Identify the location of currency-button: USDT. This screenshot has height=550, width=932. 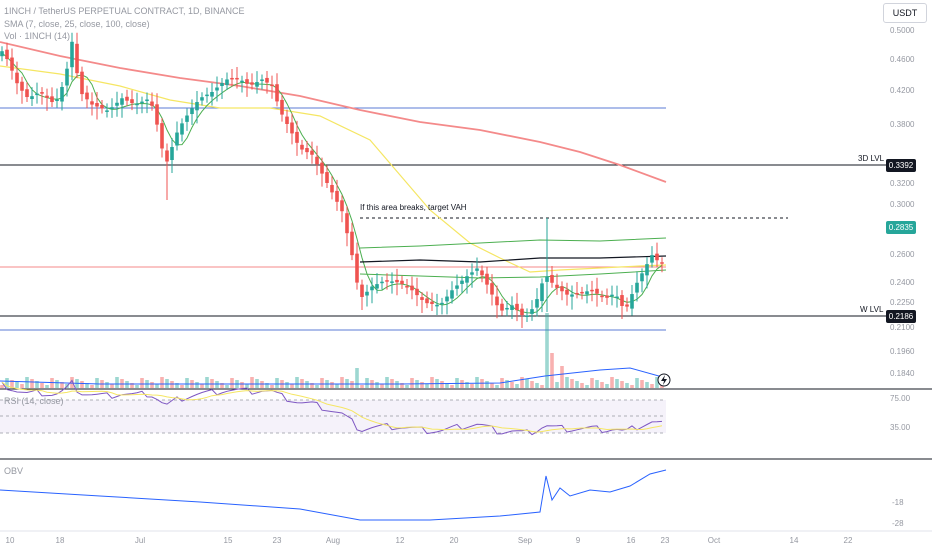
(905, 13).